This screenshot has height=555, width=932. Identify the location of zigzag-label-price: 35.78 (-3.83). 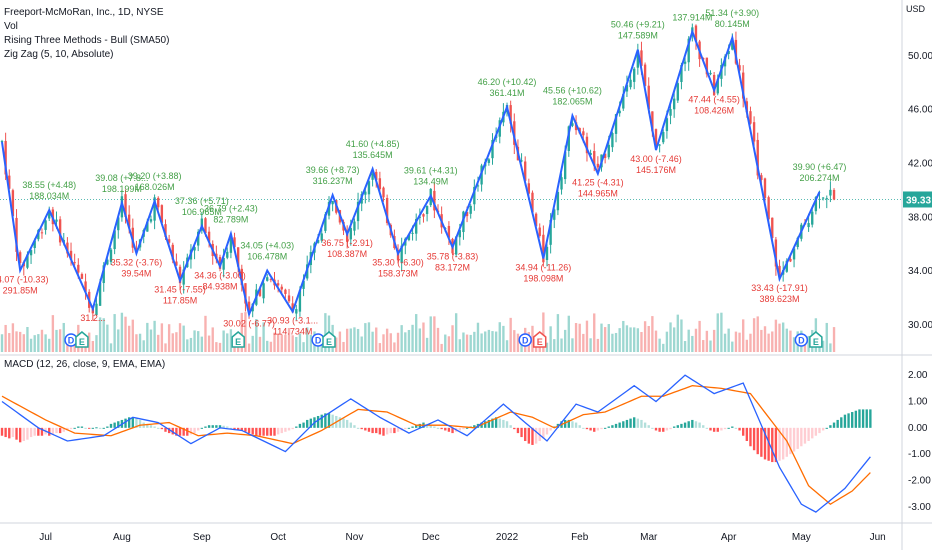
(453, 256).